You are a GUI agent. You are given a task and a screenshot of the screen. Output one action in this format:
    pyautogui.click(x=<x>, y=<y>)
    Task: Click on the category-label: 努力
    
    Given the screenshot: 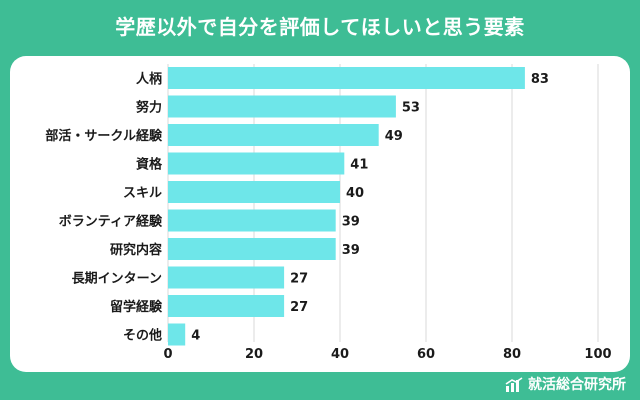 What is the action you would take?
    pyautogui.click(x=149, y=108)
    